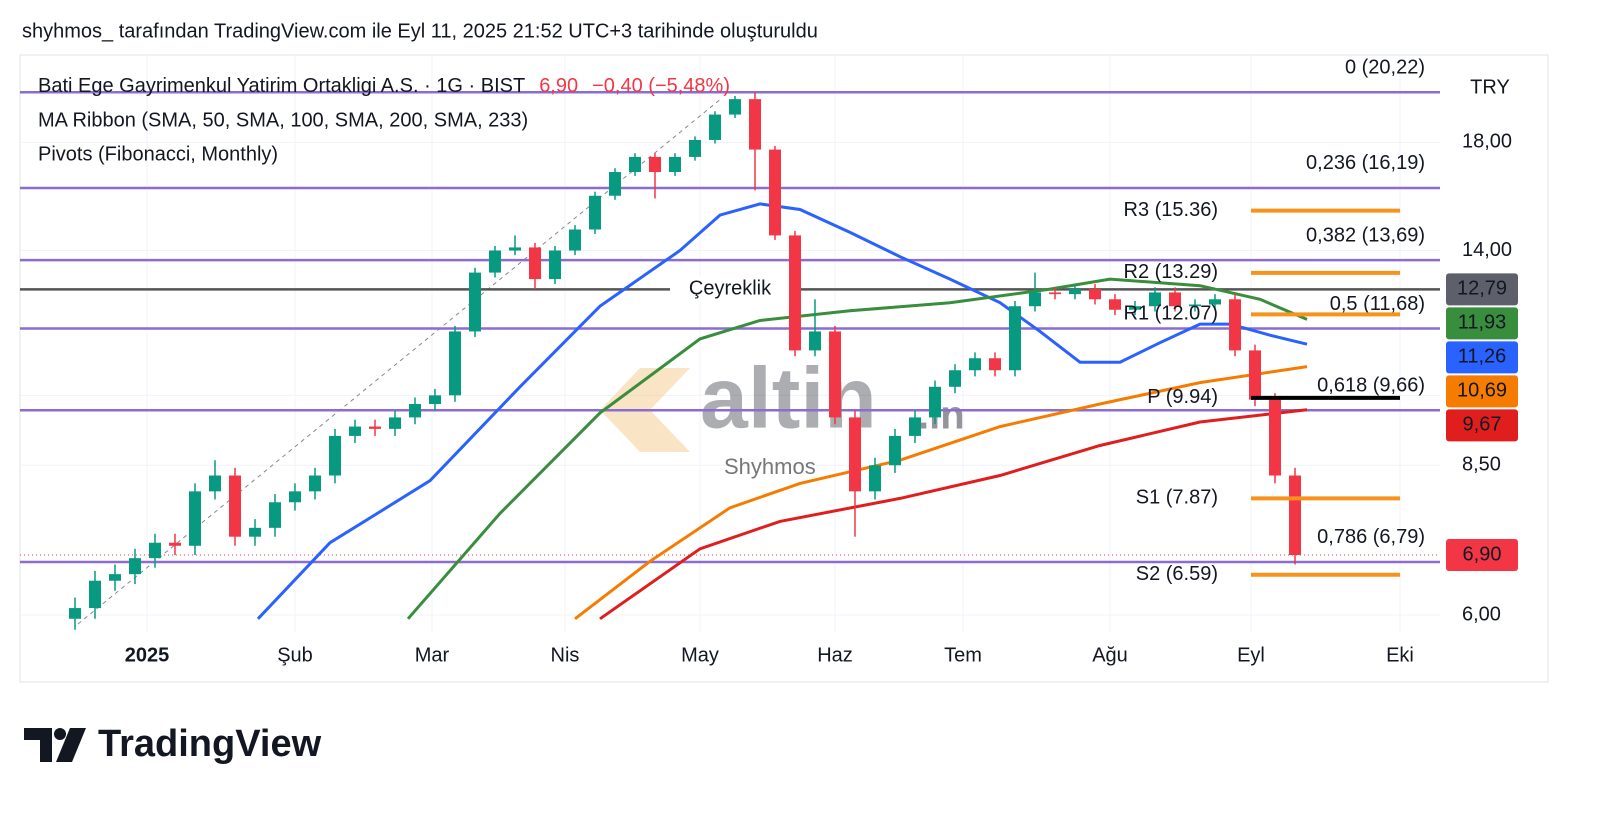  What do you see at coordinates (71, 745) in the screenshot?
I see `logo-mark` at bounding box center [71, 745].